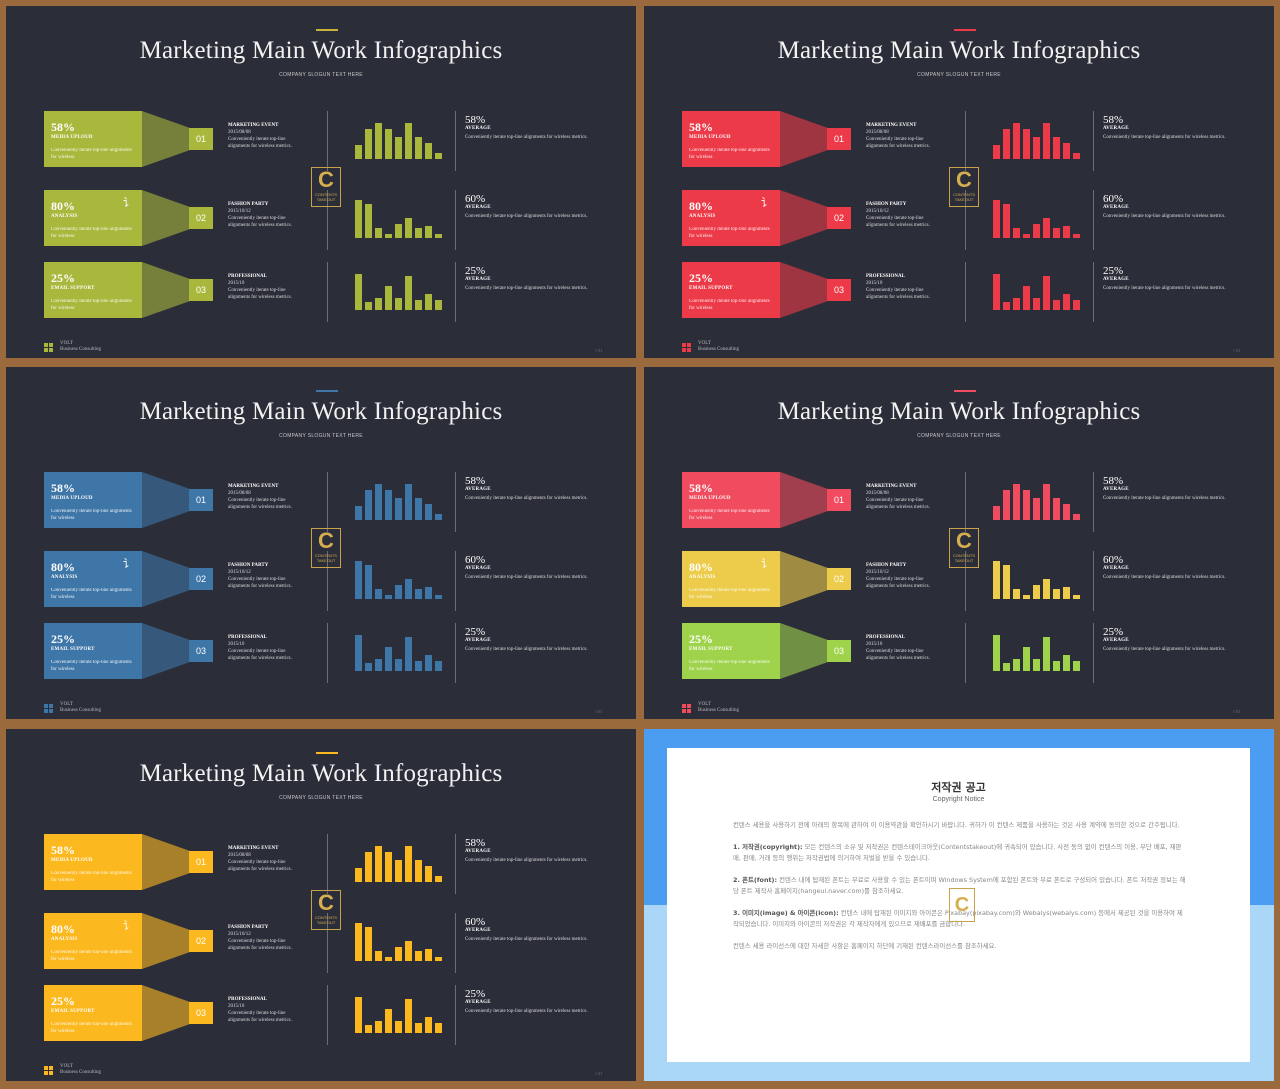 The width and height of the screenshot is (1280, 1089). What do you see at coordinates (839, 139) in the screenshot?
I see `step-number: 01` at bounding box center [839, 139].